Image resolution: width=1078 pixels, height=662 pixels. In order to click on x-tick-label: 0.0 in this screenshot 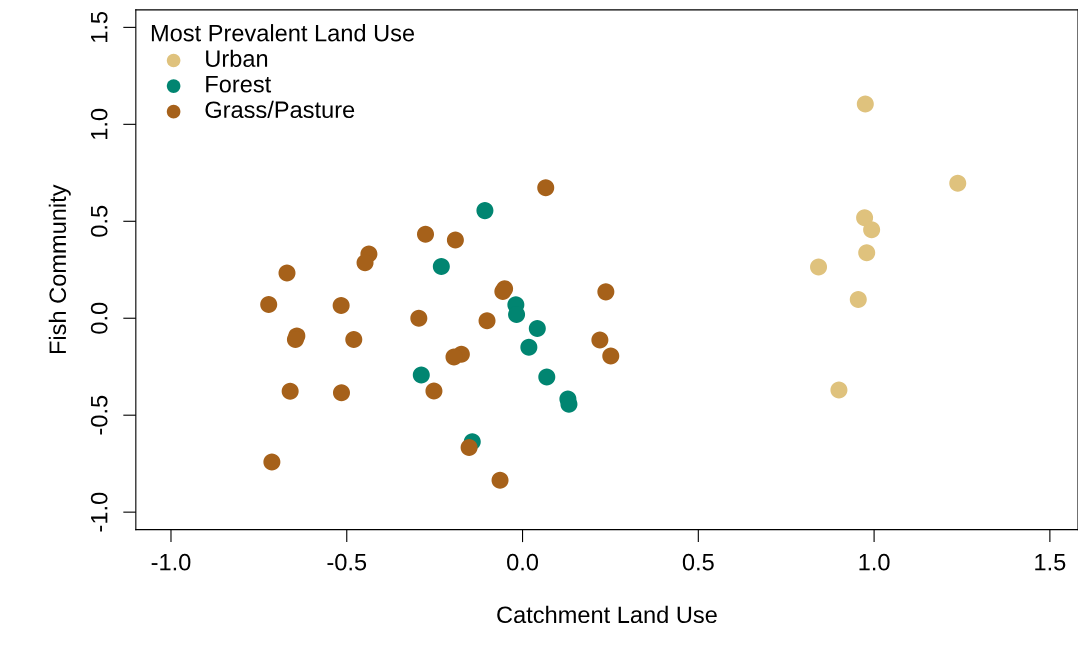, I will do `click(523, 562)`.